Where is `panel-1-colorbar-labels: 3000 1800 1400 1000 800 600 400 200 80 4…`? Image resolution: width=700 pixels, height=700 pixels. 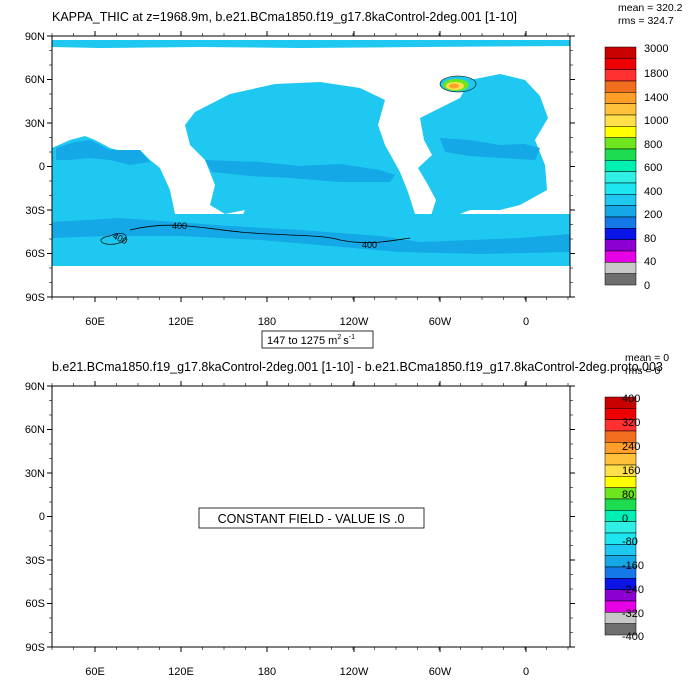
panel-1-colorbar-labels: 3000 1800 1400 1000 800 600 400 200 80 4… is located at coordinates (656, 167).